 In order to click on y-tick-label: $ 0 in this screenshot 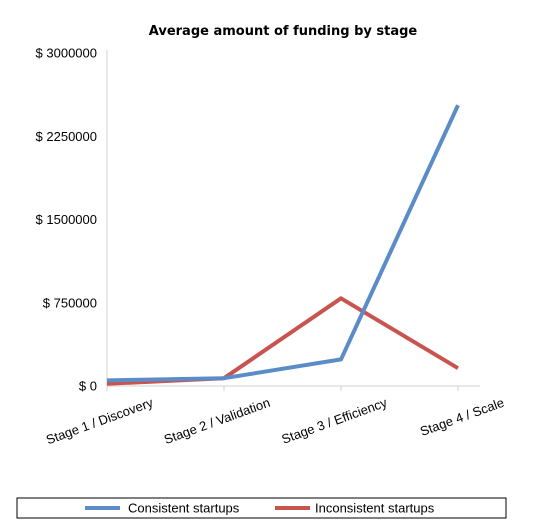, I will do `click(88, 386)`.